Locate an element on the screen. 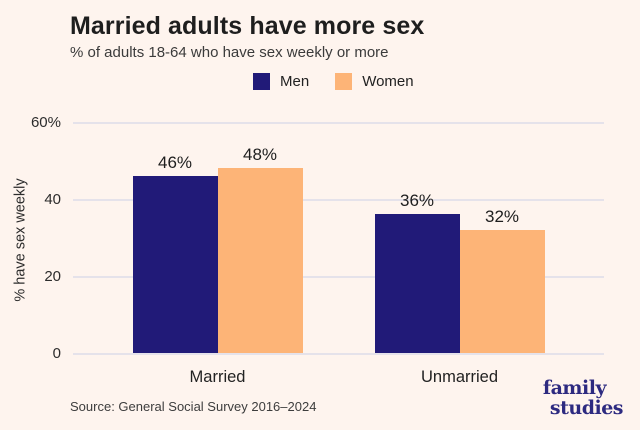  legend-item-men: Men is located at coordinates (281, 81).